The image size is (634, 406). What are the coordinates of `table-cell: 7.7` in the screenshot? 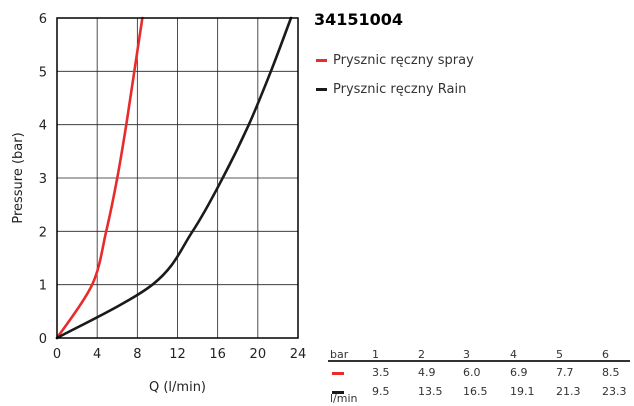 It's located at (565, 372).